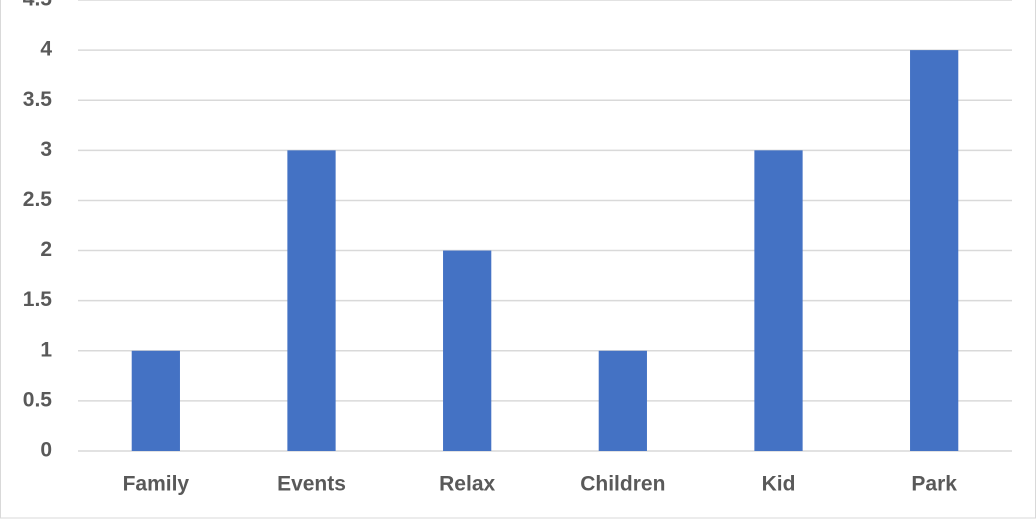  Describe the element at coordinates (46, 450) in the screenshot. I see `y-tick-label: 0` at that location.